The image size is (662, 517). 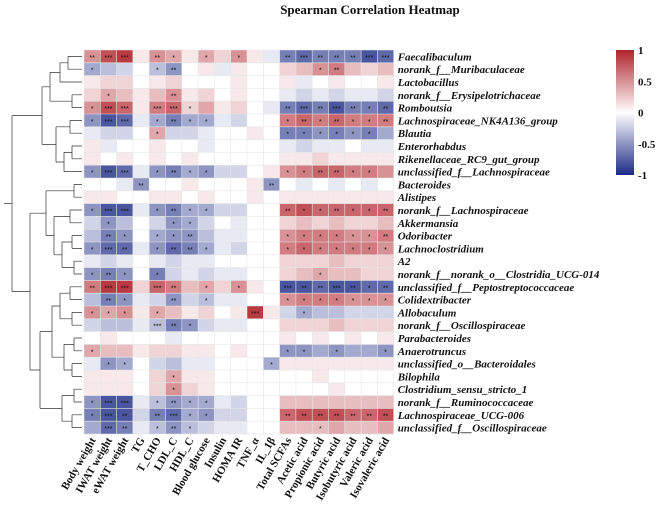 What do you see at coordinates (636, 113) in the screenshot?
I see `color-scale-legend: 1 0.5 0 -0.5 -1` at bounding box center [636, 113].